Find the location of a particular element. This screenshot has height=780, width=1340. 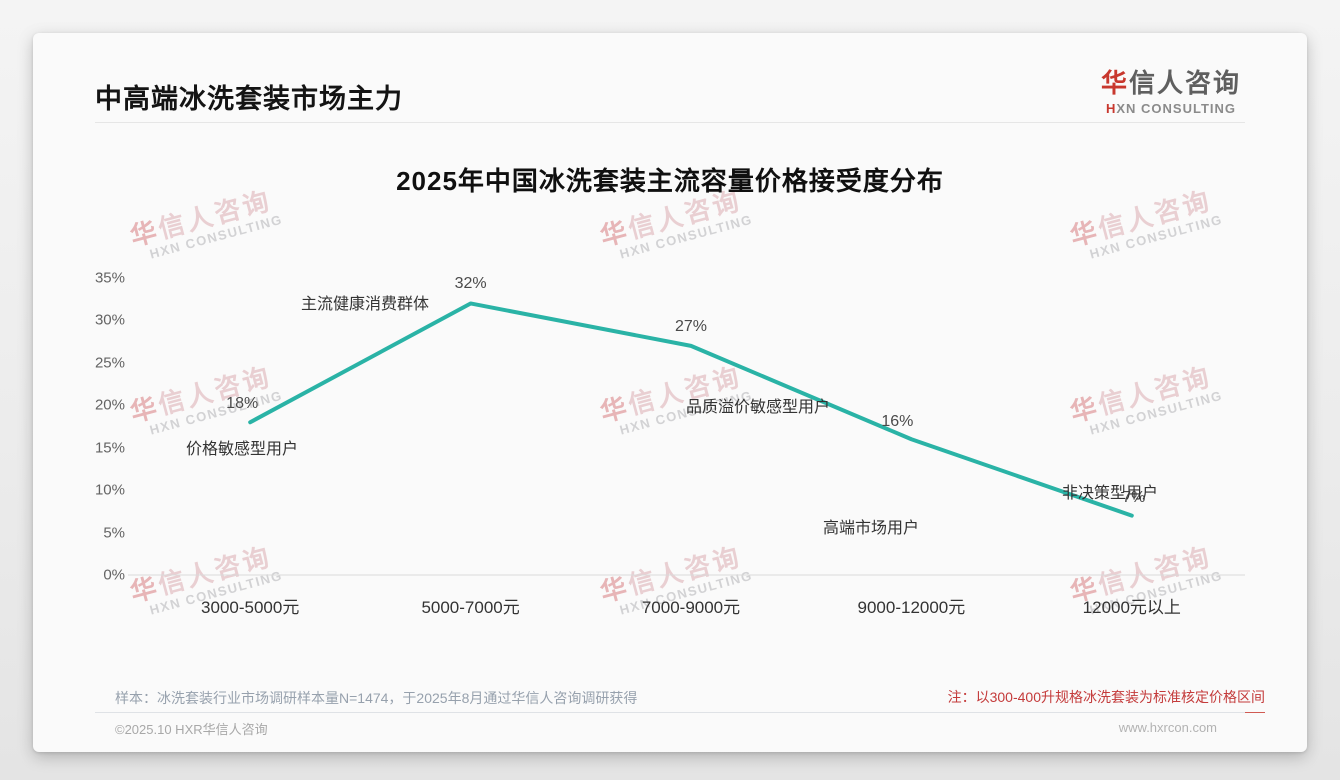

value-label: 16% is located at coordinates (897, 422).